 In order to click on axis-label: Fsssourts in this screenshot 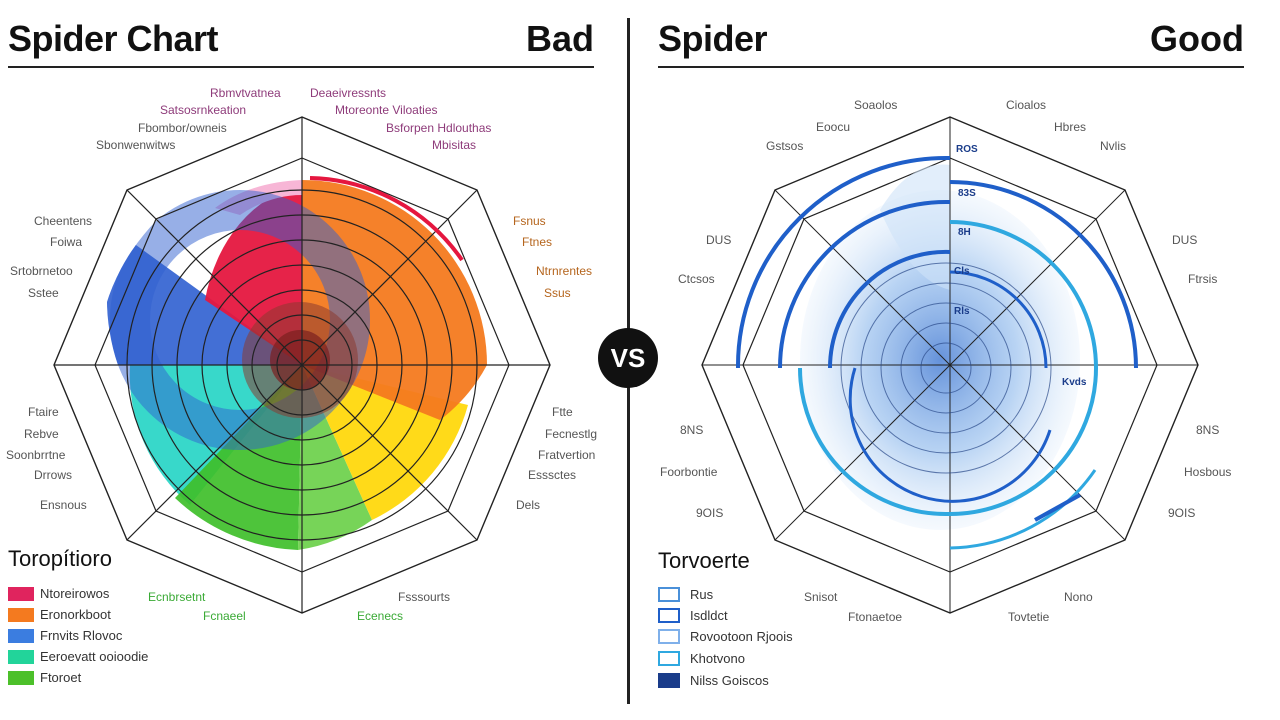, I will do `click(424, 597)`.